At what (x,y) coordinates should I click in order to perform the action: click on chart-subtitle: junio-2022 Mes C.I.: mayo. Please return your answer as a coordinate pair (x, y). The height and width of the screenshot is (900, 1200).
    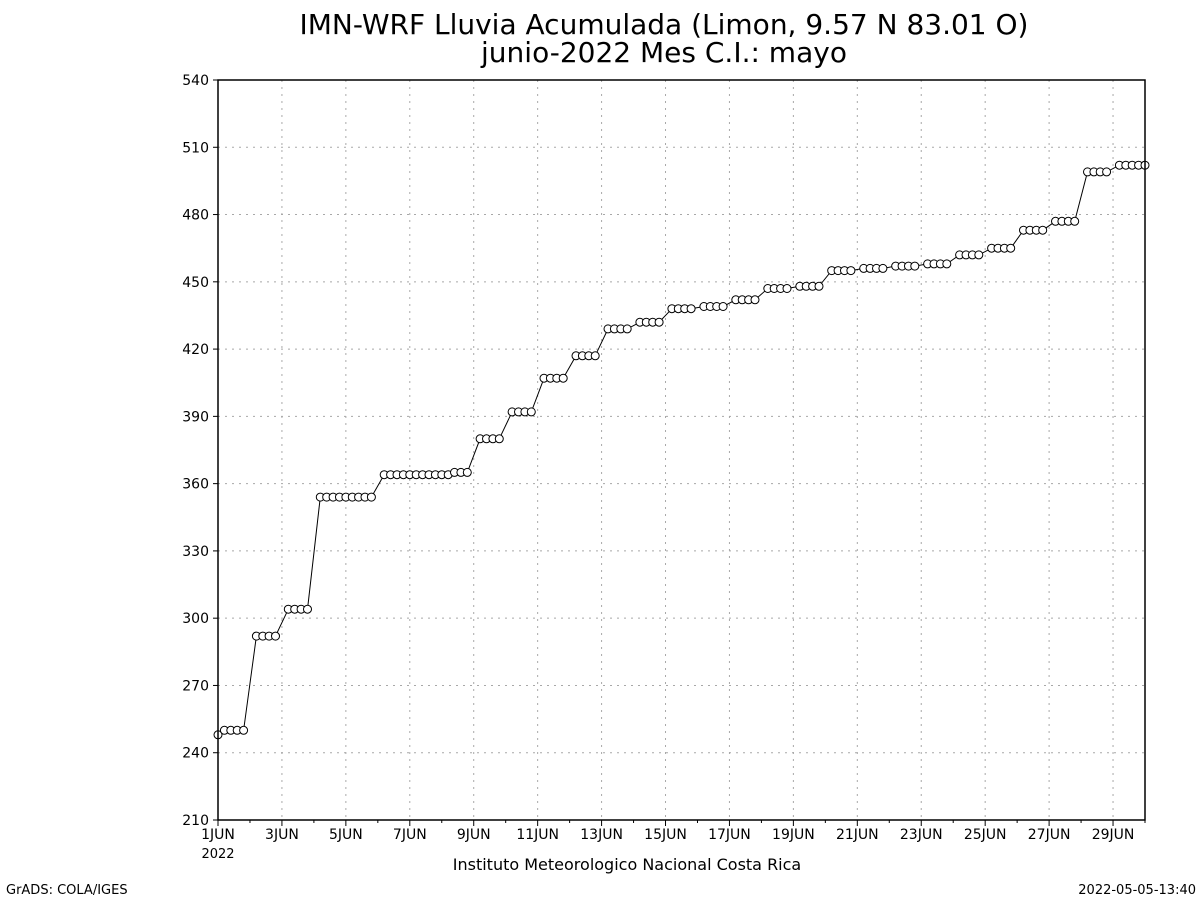
    Looking at the image, I should click on (663, 52).